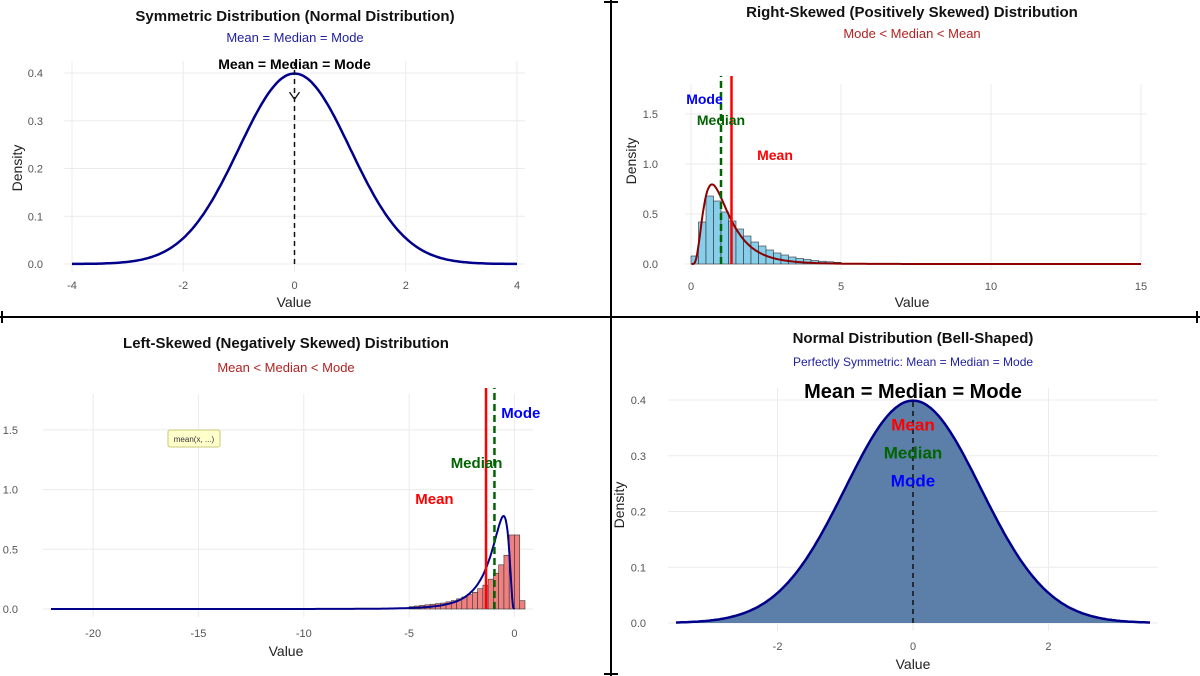 This screenshot has height=676, width=1200. I want to click on x-tick-label: -4, so click(72, 286).